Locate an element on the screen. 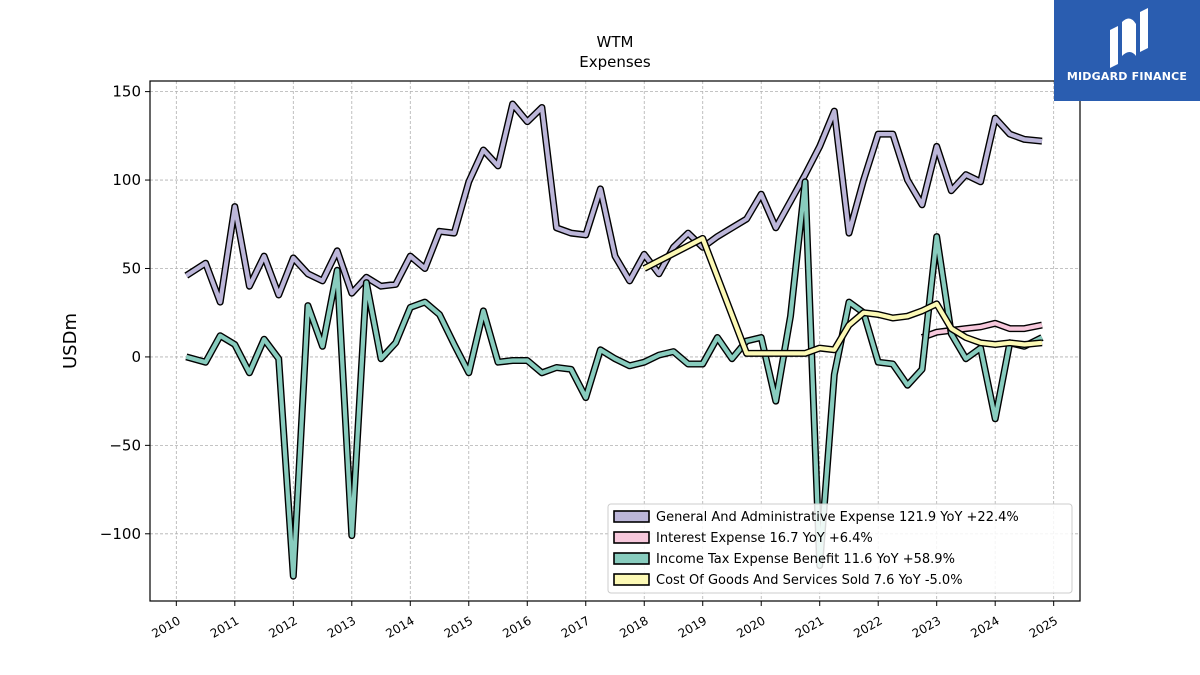  x-tick-label: 2020 is located at coordinates (750, 626).